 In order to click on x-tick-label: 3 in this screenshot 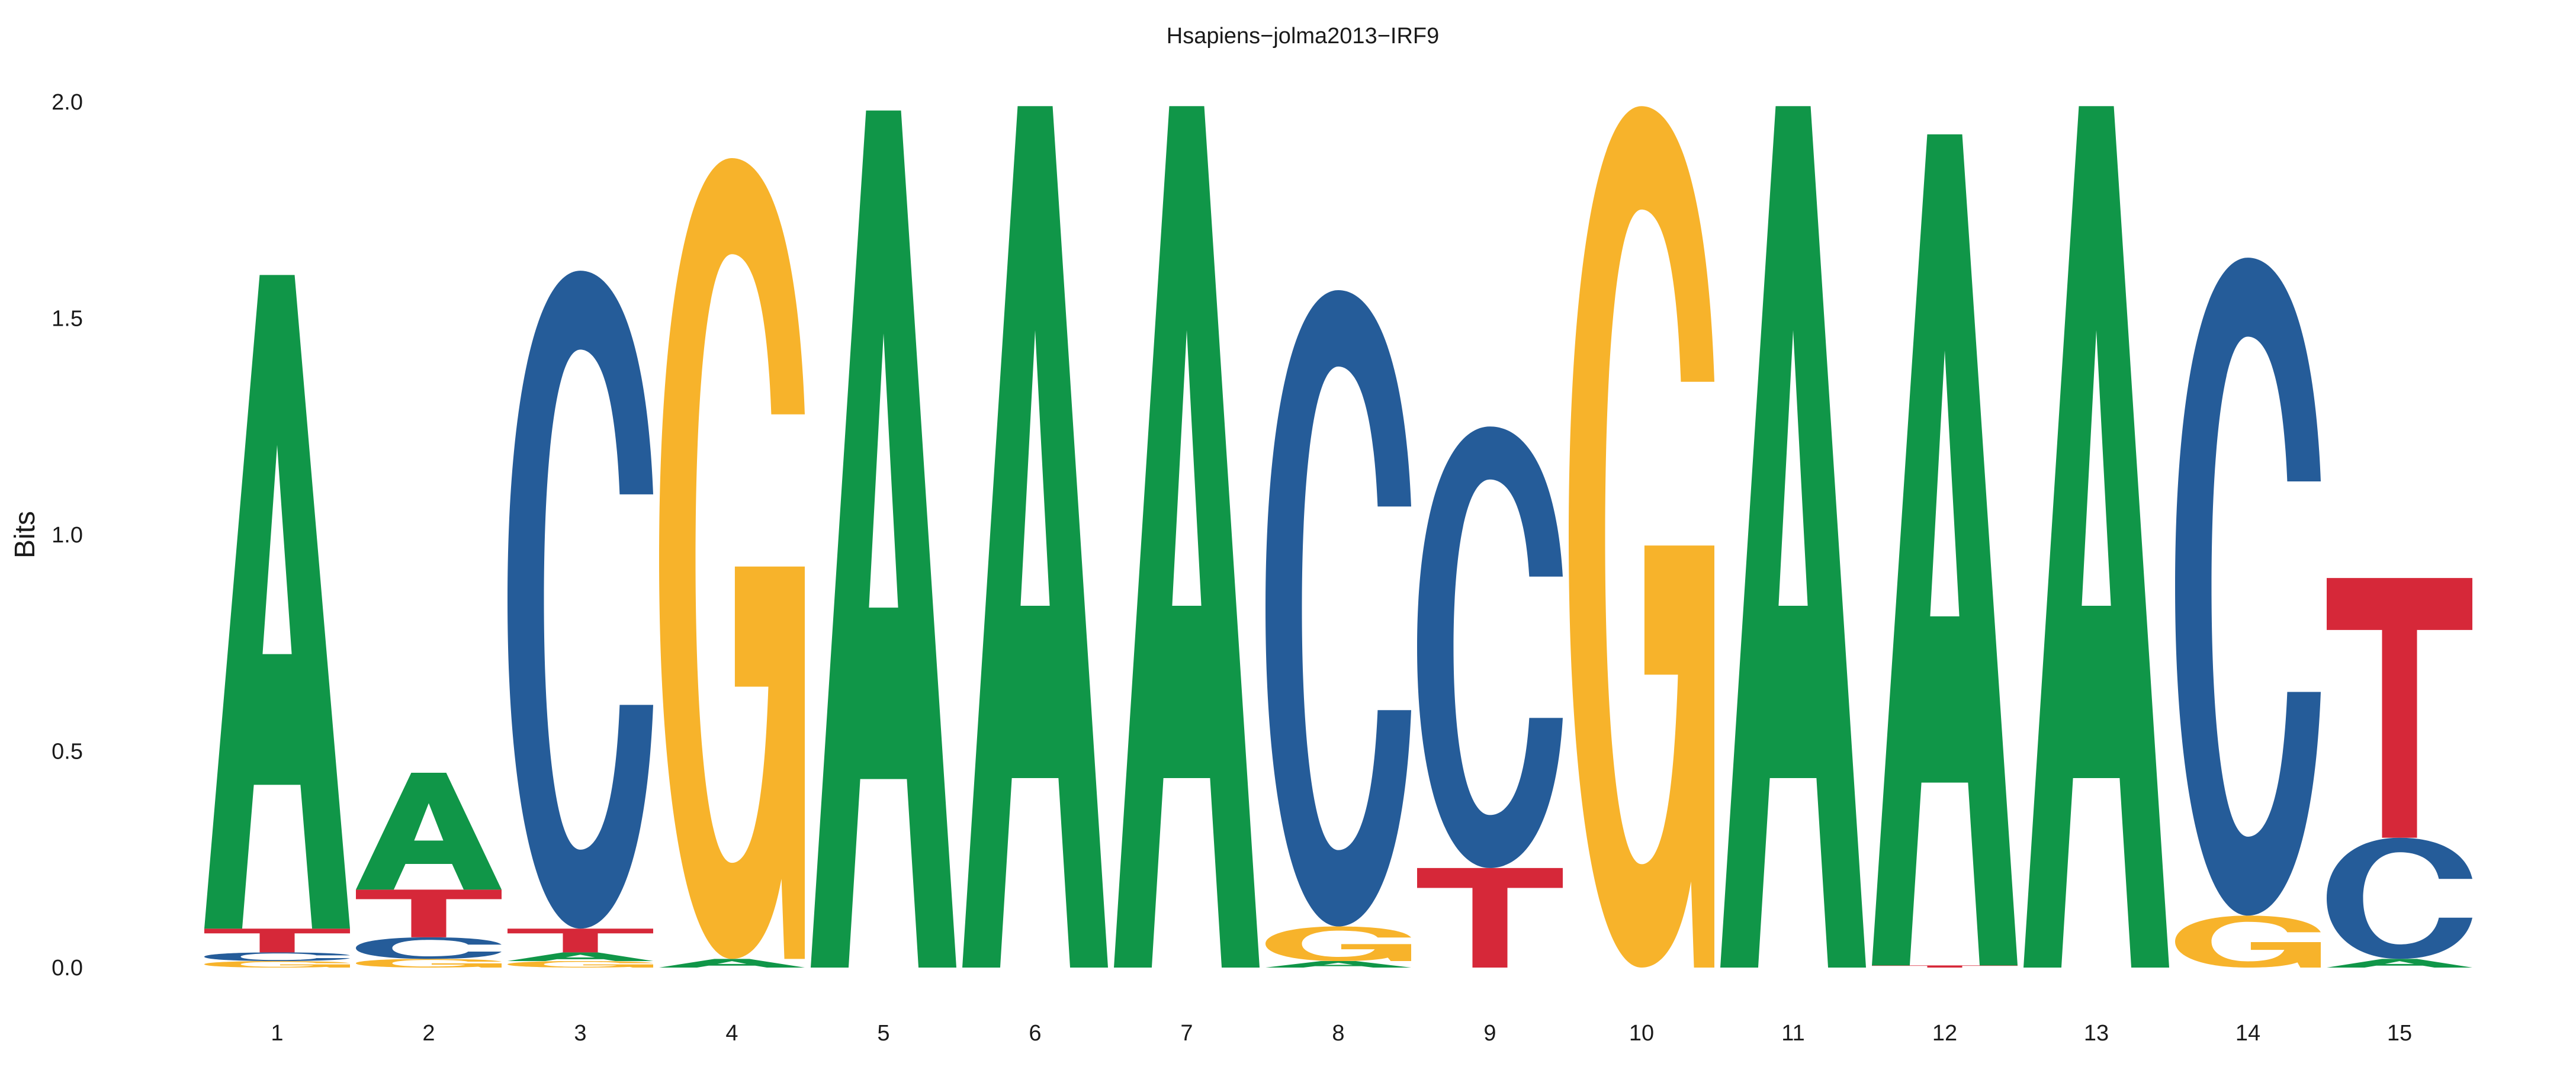, I will do `click(580, 1033)`.